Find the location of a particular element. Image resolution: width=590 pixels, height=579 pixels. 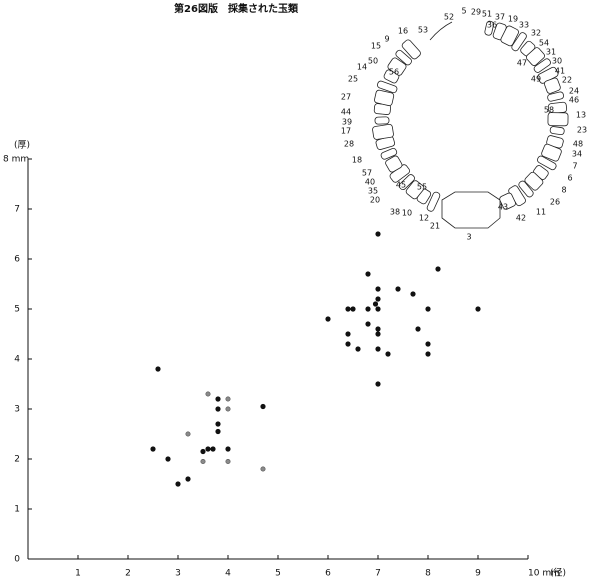

y-tick-label: 3 is located at coordinates (17, 410).